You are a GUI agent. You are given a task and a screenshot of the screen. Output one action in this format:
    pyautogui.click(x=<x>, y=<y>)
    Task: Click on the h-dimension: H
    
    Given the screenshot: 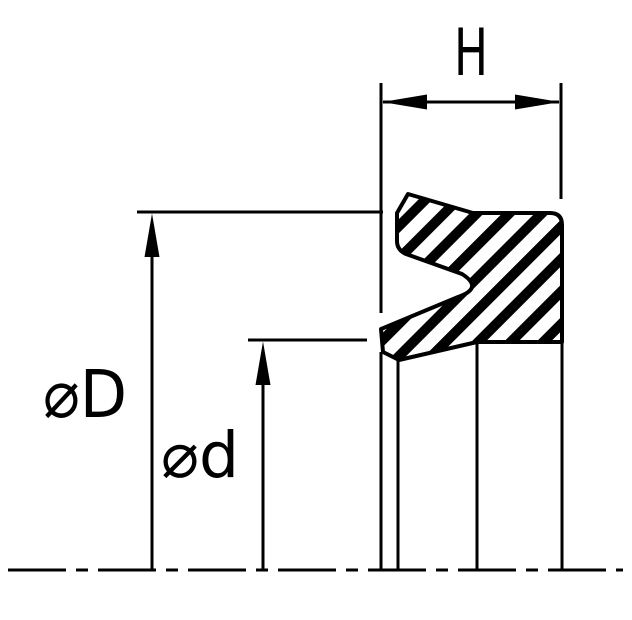 What is the action you would take?
    pyautogui.click(x=471, y=164)
    